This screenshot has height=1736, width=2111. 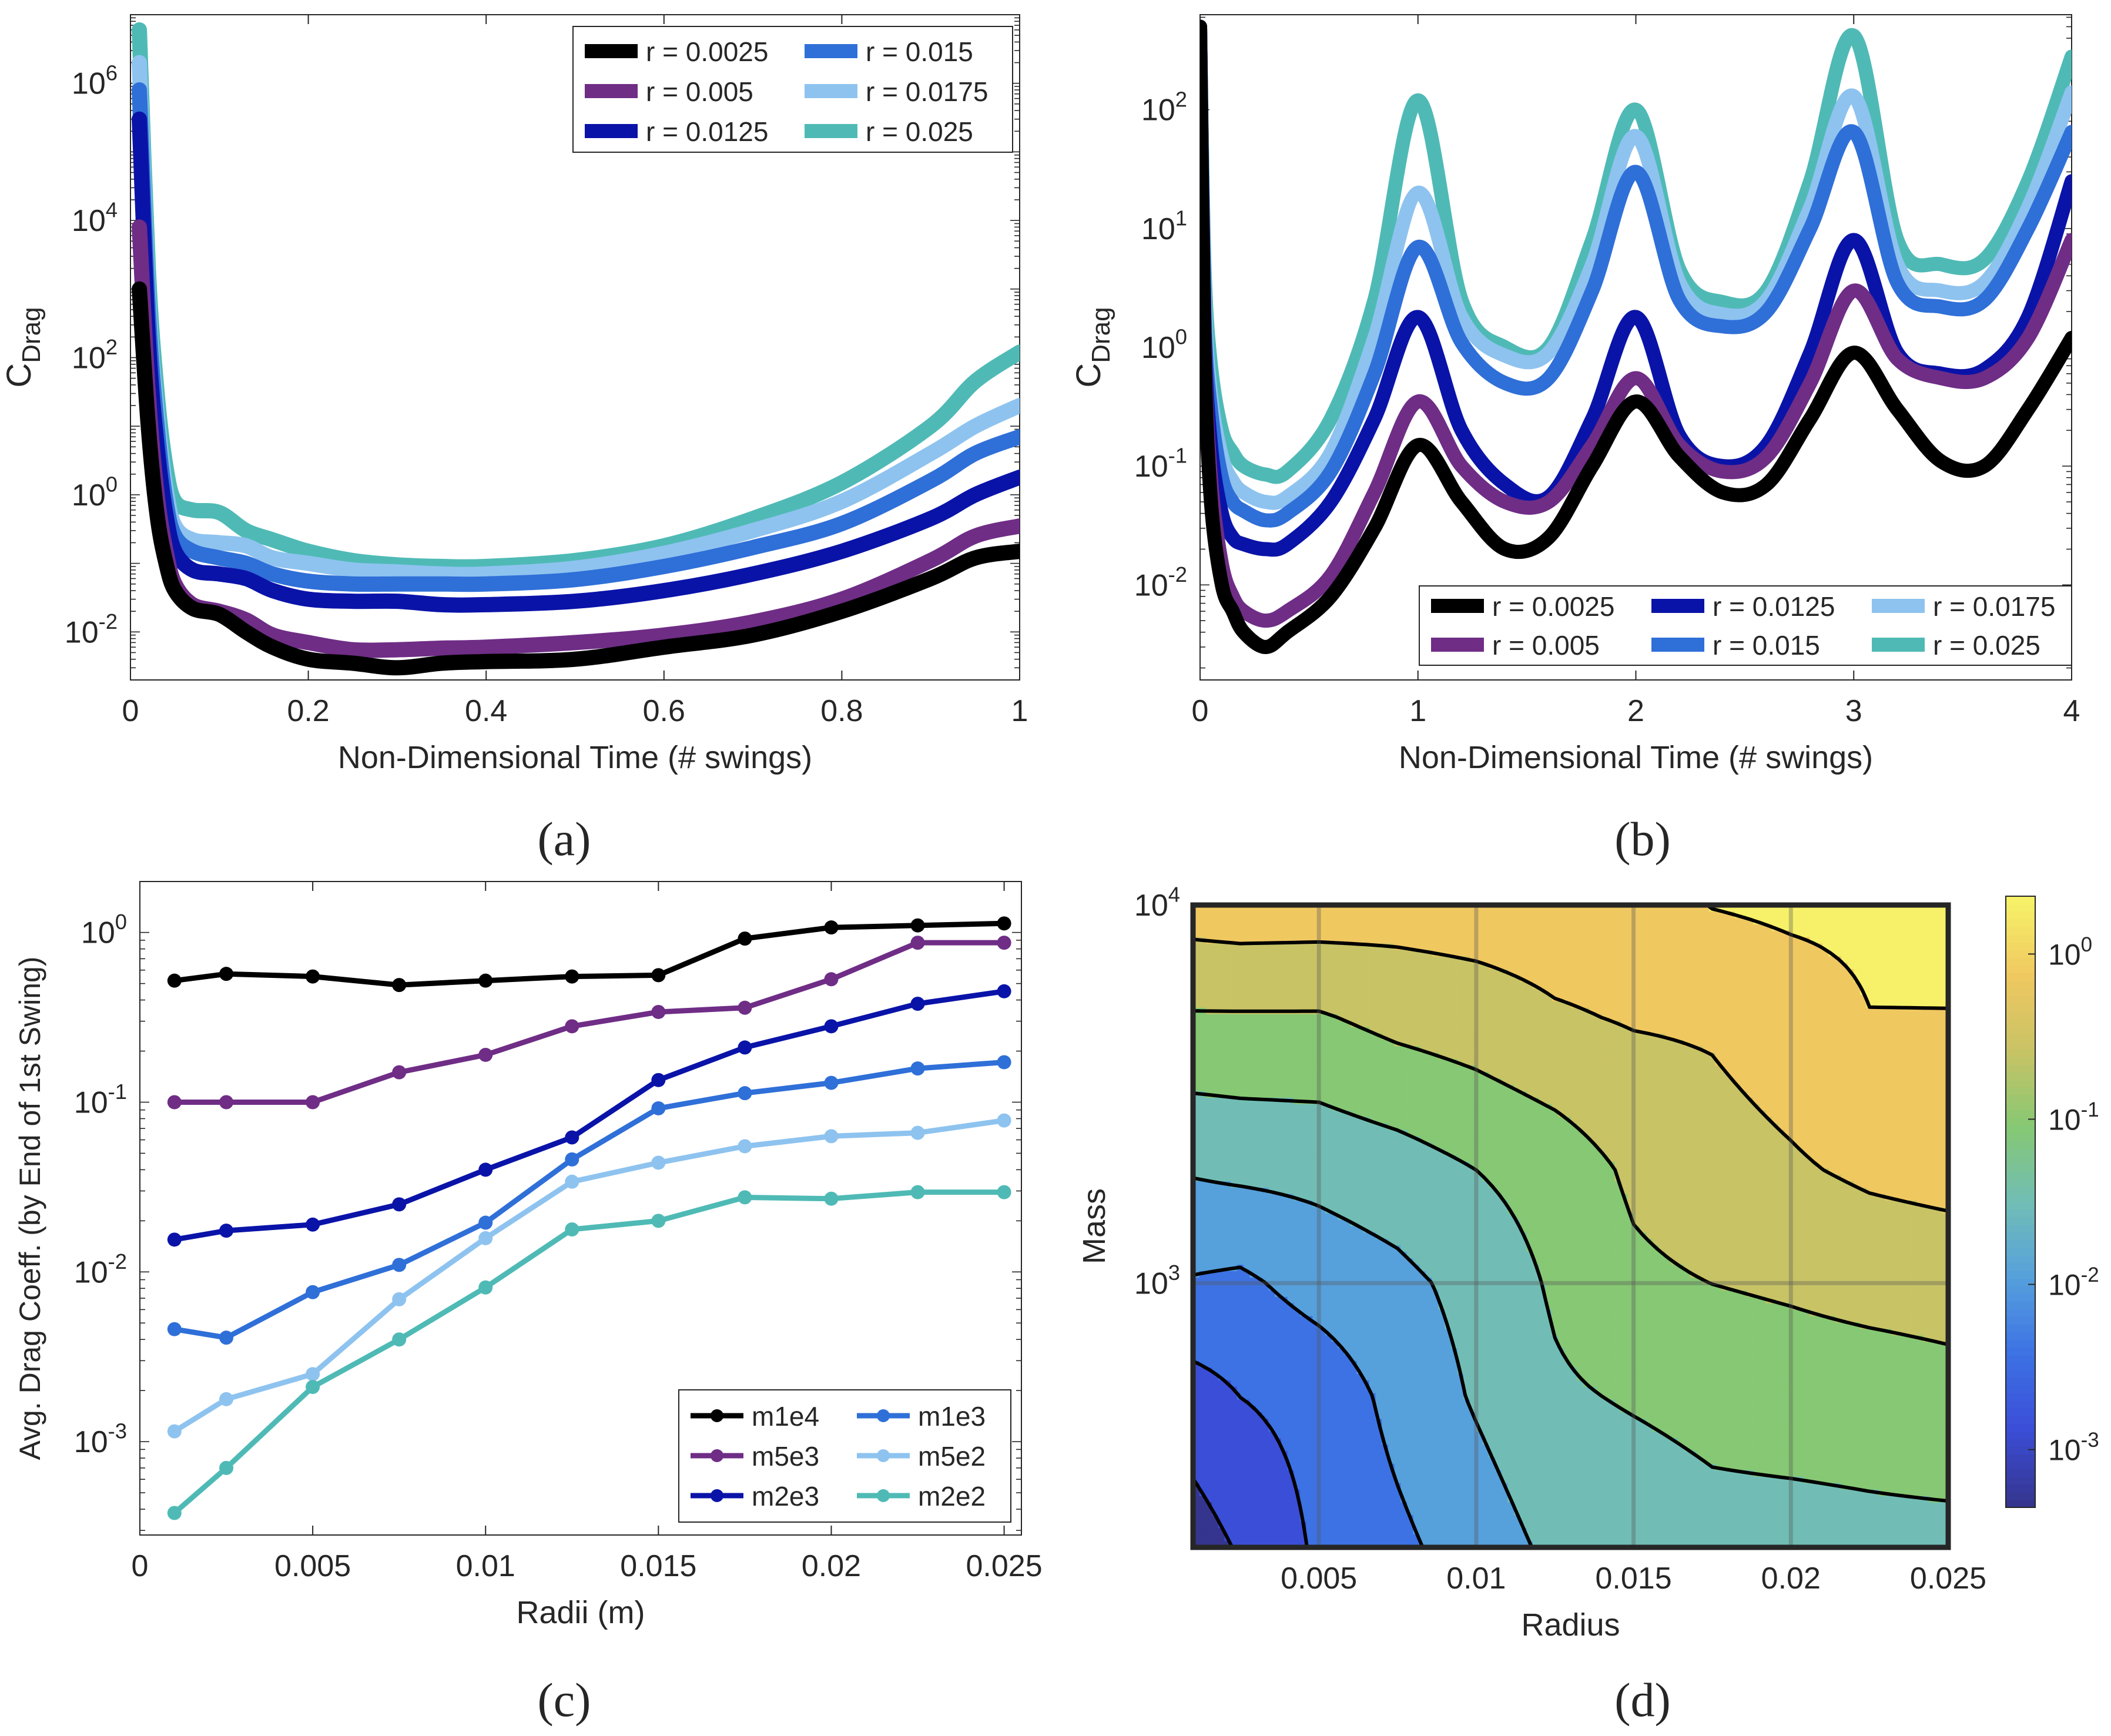 What do you see at coordinates (952, 1416) in the screenshot?
I see `legend-label: m1e3` at bounding box center [952, 1416].